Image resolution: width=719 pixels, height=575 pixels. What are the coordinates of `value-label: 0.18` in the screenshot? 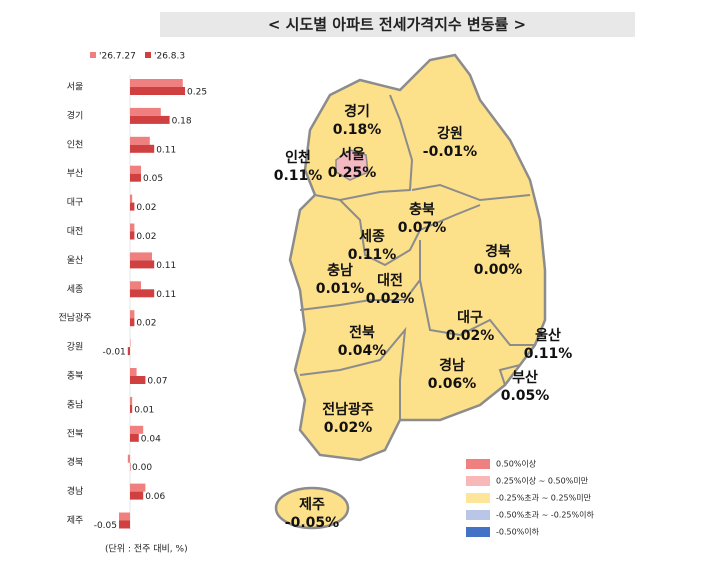 It's located at (182, 121).